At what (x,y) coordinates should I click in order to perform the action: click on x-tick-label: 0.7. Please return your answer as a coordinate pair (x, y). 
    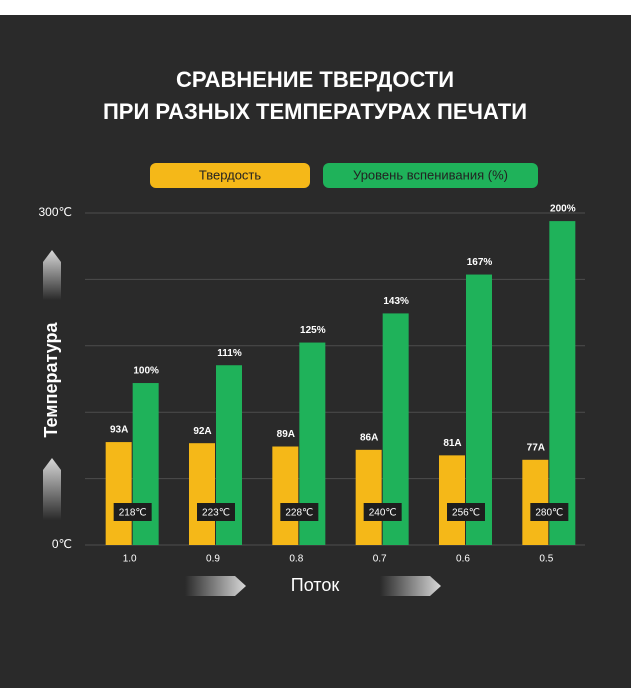
    Looking at the image, I should click on (380, 559).